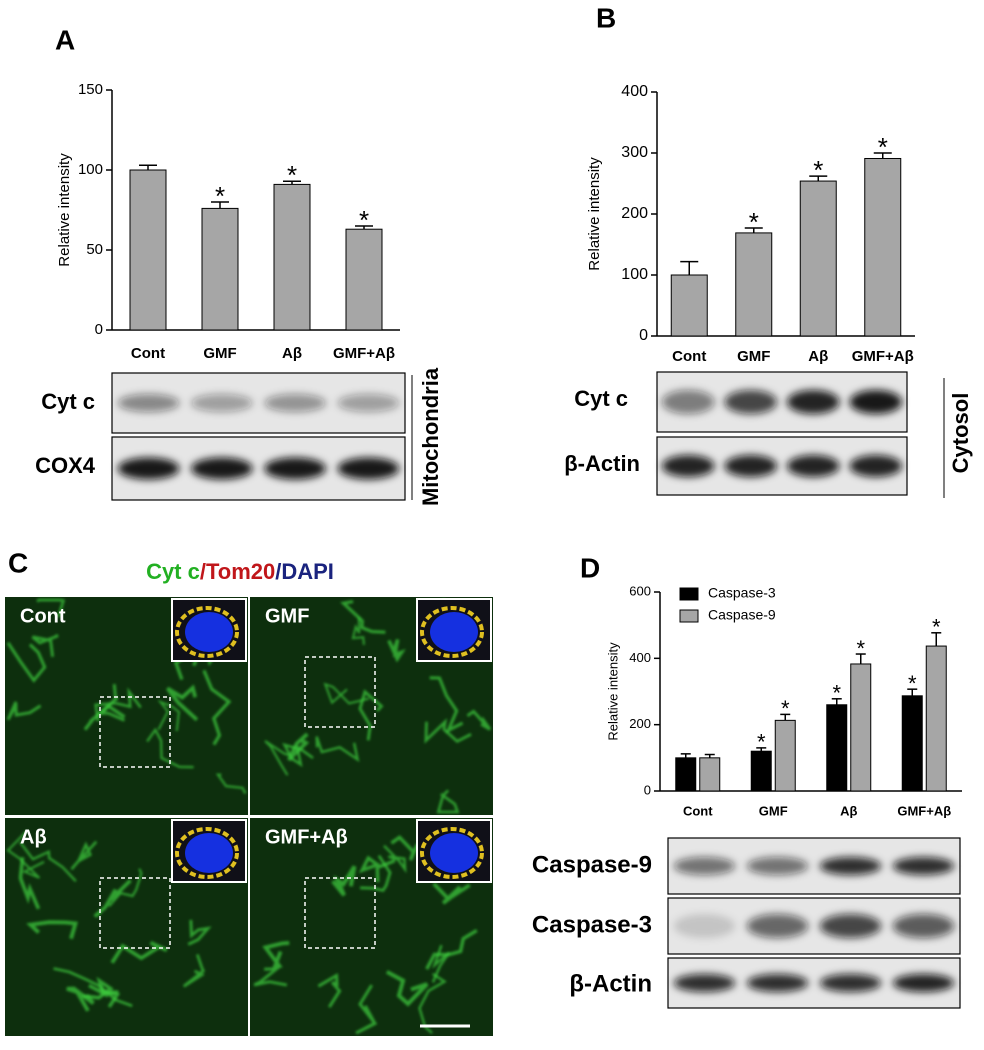  I want to click on panel-letter: A, so click(65, 39).